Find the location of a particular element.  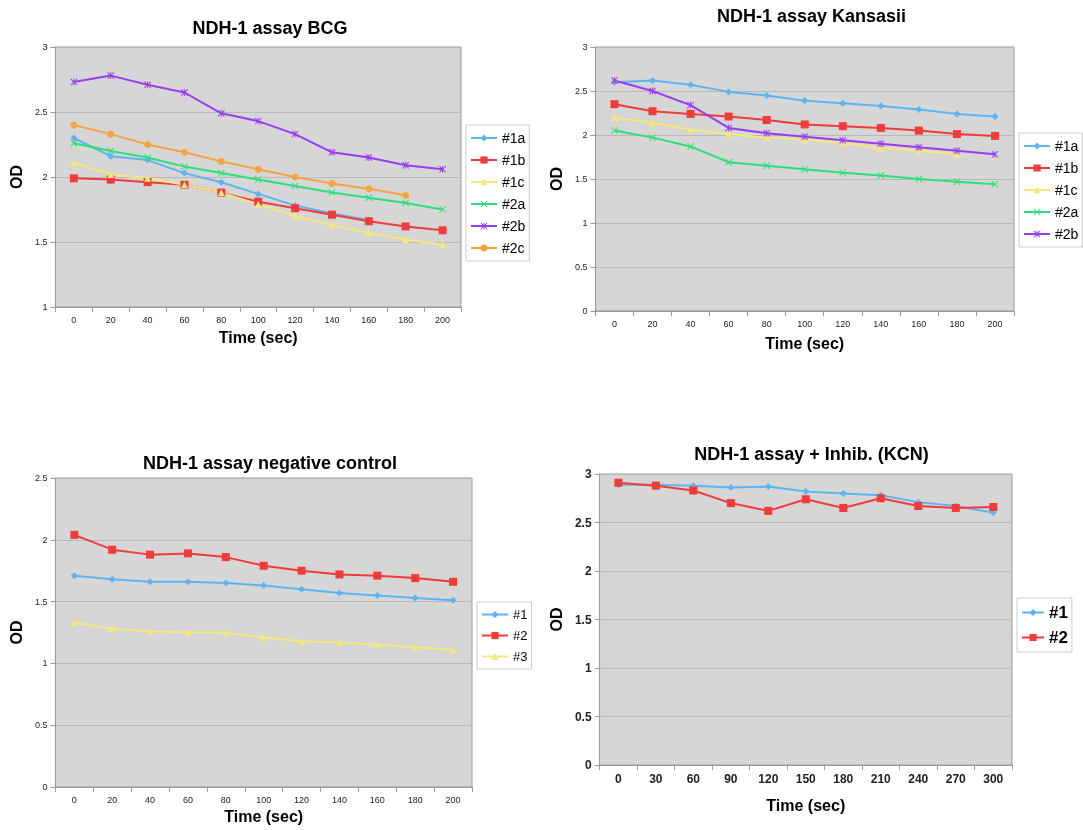

y-tick-label: 3 is located at coordinates (585, 47).